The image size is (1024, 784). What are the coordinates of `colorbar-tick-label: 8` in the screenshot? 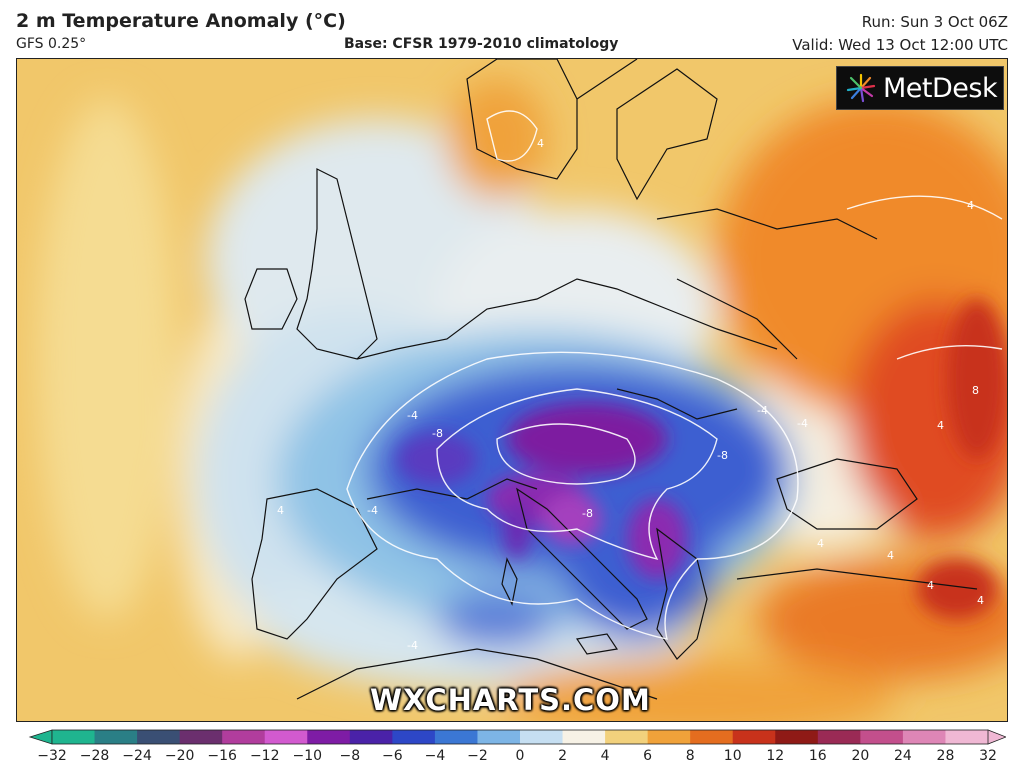 It's located at (690, 756).